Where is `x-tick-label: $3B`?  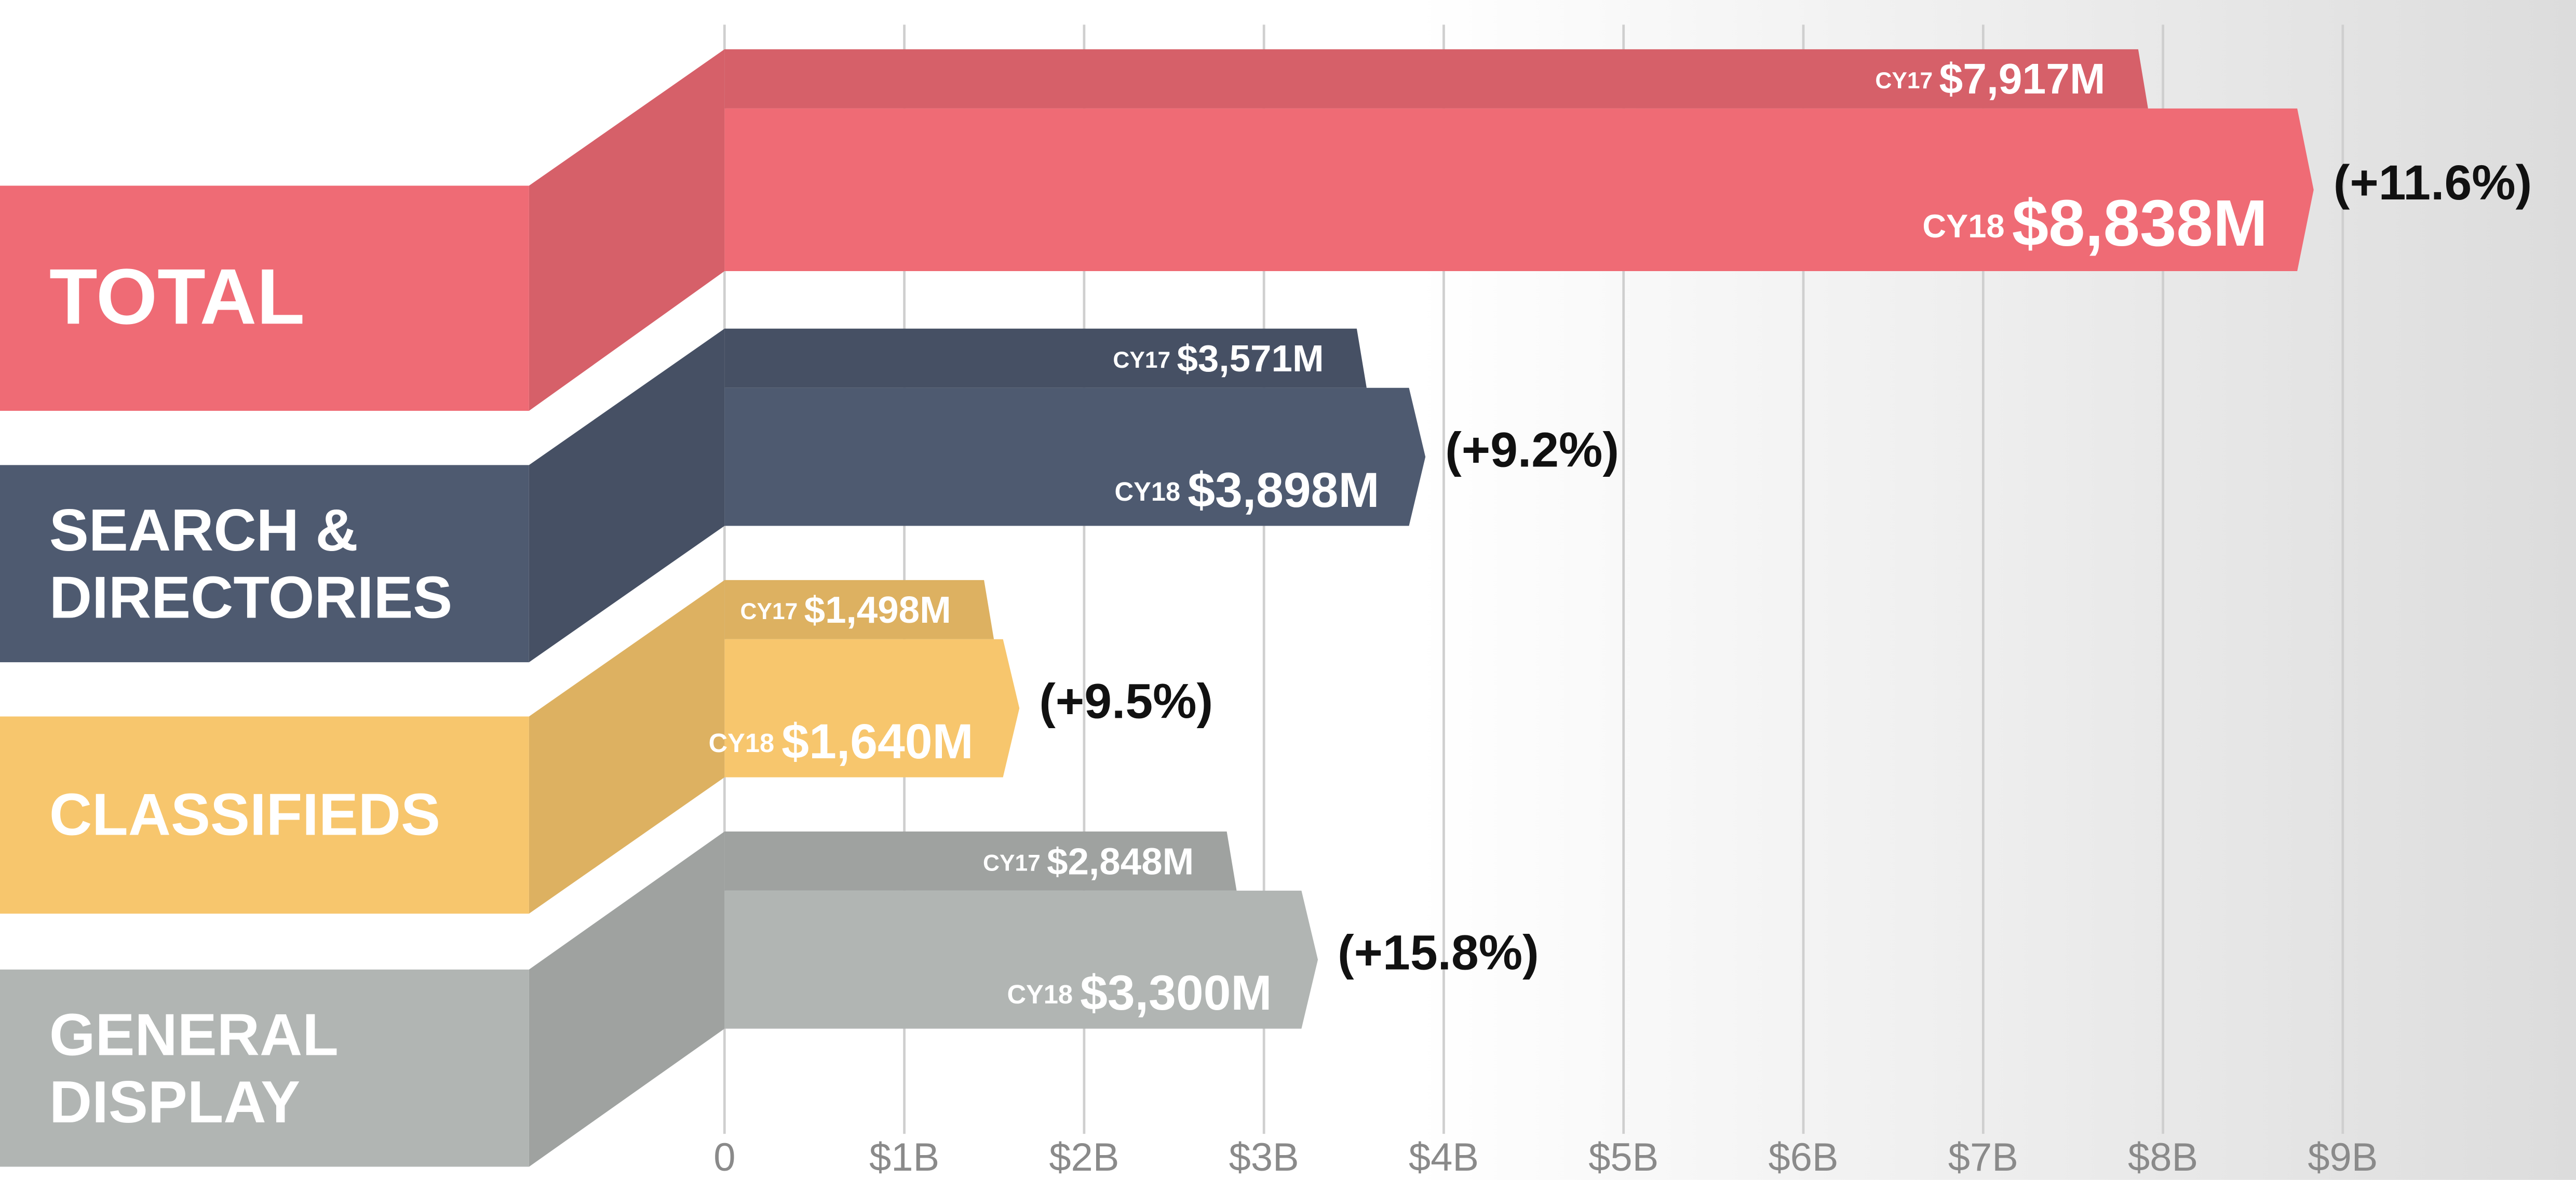
x-tick-label: $3B is located at coordinates (1264, 1157).